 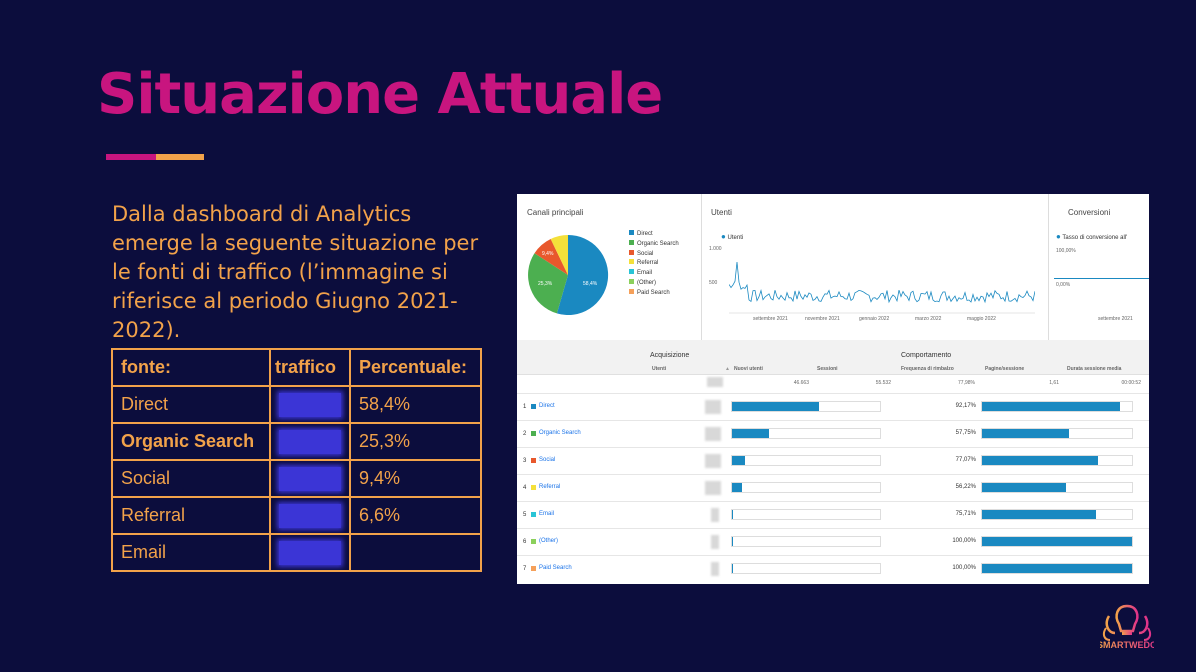 I want to click on legend-item: Email, so click(x=654, y=274).